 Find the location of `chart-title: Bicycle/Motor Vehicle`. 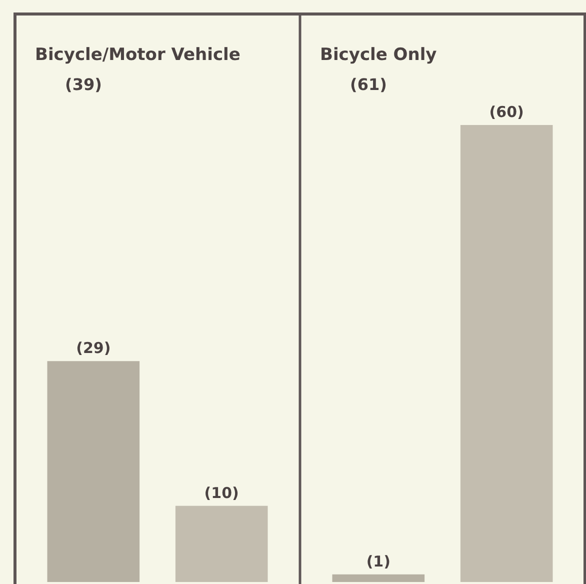

chart-title: Bicycle/Motor Vehicle is located at coordinates (137, 55).